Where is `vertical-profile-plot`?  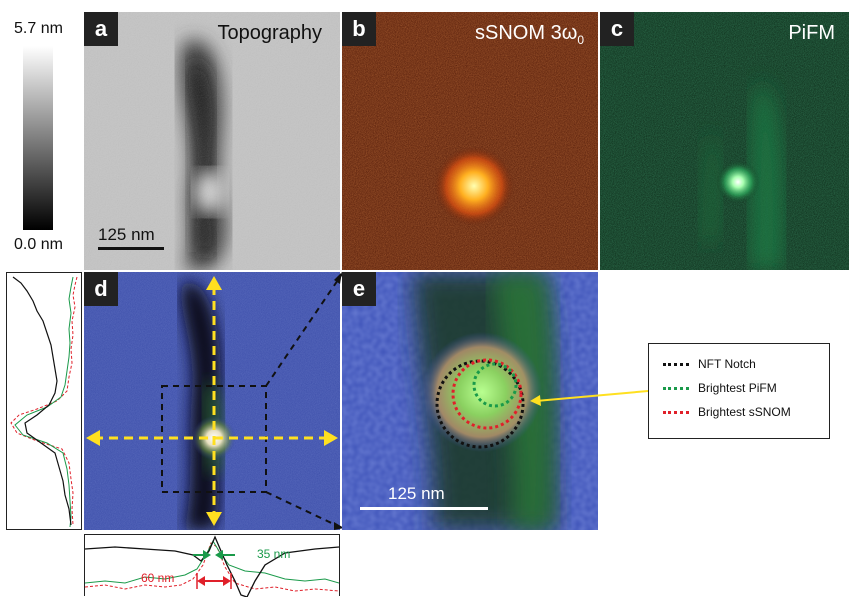 vertical-profile-plot is located at coordinates (44, 401).